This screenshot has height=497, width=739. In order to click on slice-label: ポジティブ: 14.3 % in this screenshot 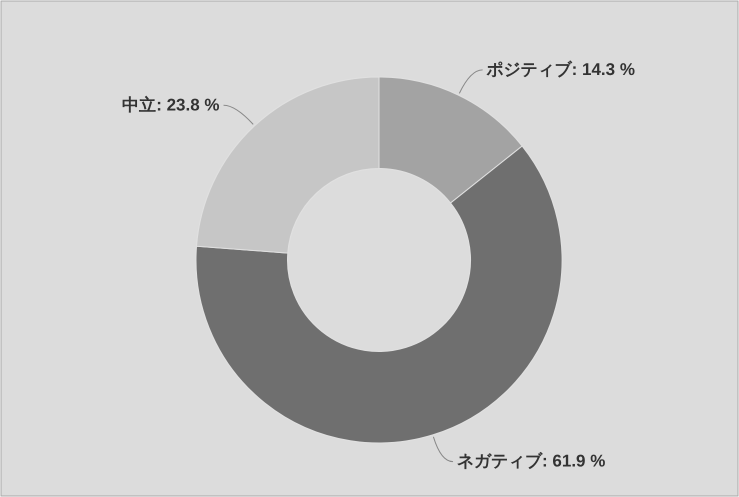, I will do `click(560, 69)`.